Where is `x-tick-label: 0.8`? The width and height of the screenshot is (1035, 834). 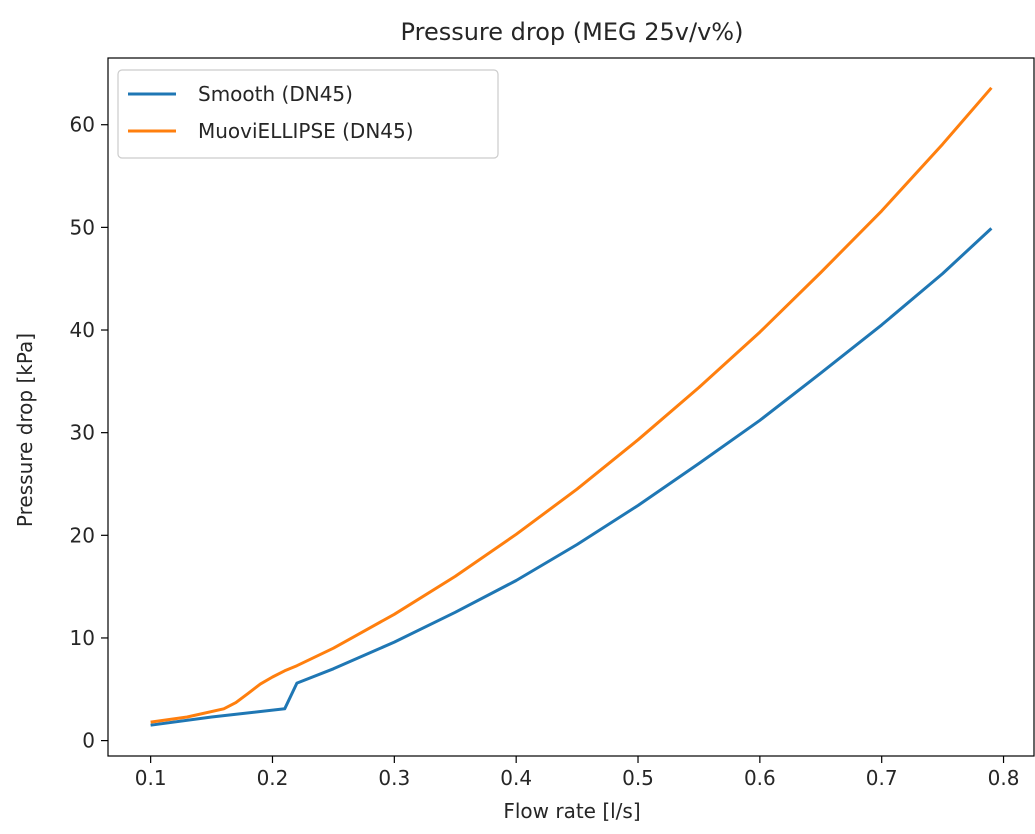
x-tick-label: 0.8 is located at coordinates (1004, 778).